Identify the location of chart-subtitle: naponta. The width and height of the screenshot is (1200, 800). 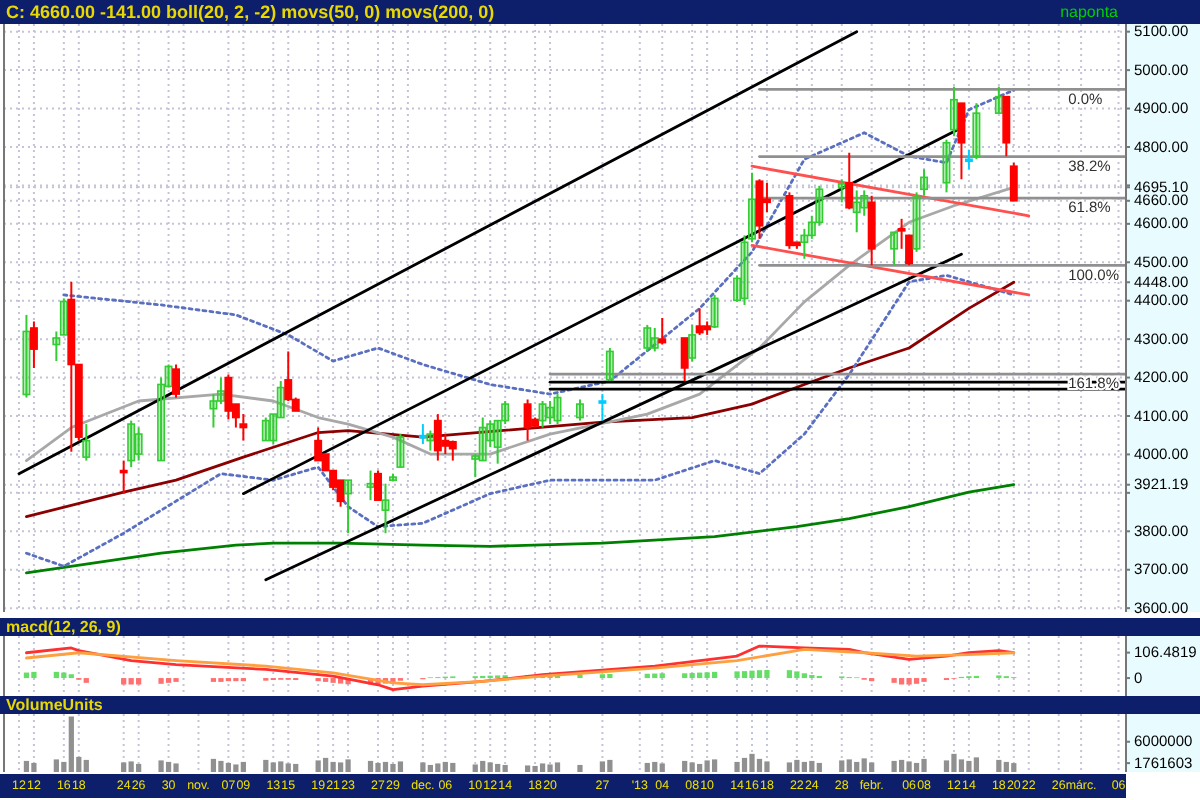
(1090, 12).